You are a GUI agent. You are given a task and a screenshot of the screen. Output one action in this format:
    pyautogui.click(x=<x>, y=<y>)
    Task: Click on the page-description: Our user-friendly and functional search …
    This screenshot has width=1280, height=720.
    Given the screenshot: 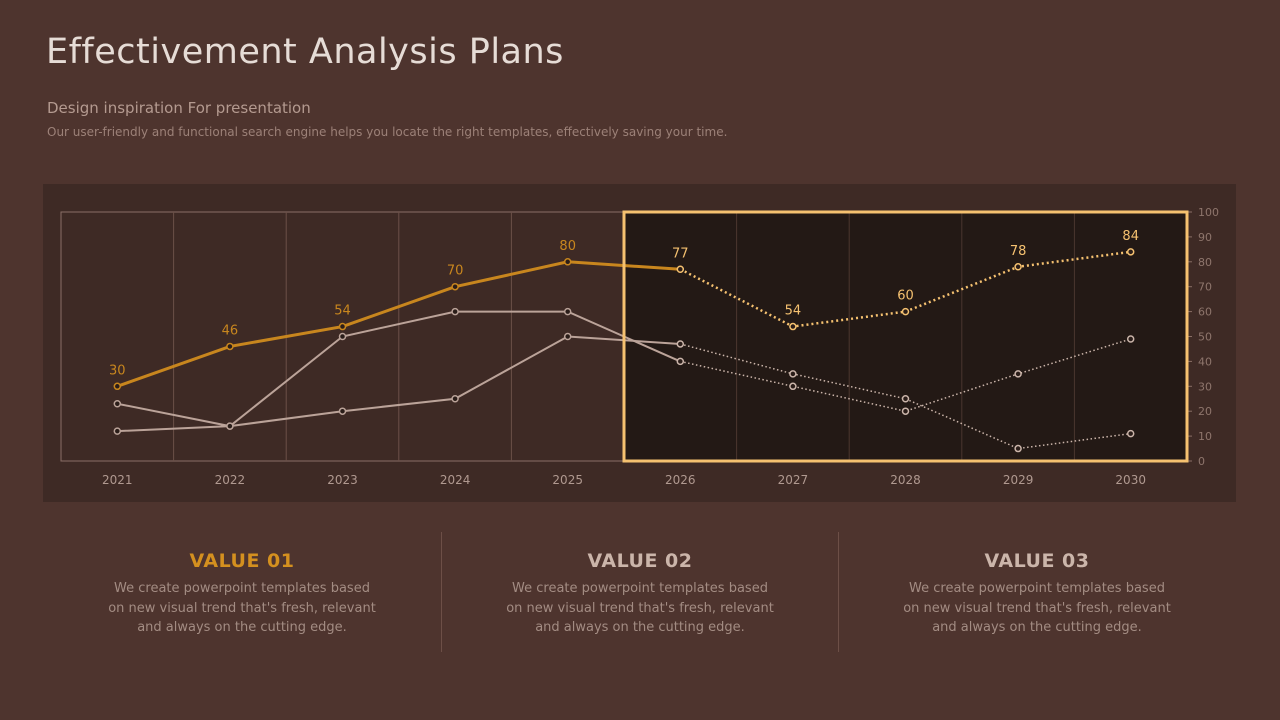 What is the action you would take?
    pyautogui.click(x=387, y=132)
    